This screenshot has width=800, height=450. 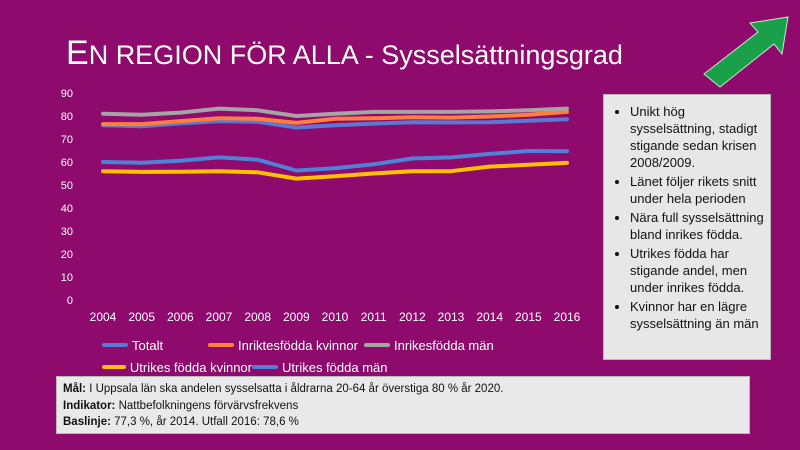 I want to click on slide-title: EN REGION FÖR ALLA - Sysselsättningsgrad, so click(x=344, y=53).